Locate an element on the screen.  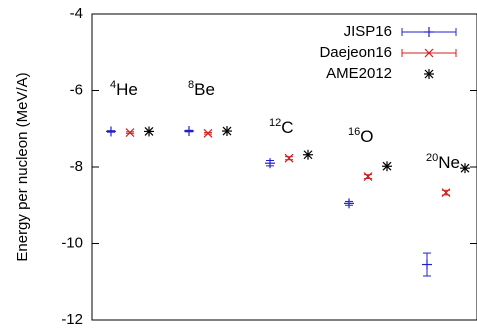
nucleus-symbol: Be is located at coordinates (204, 89).